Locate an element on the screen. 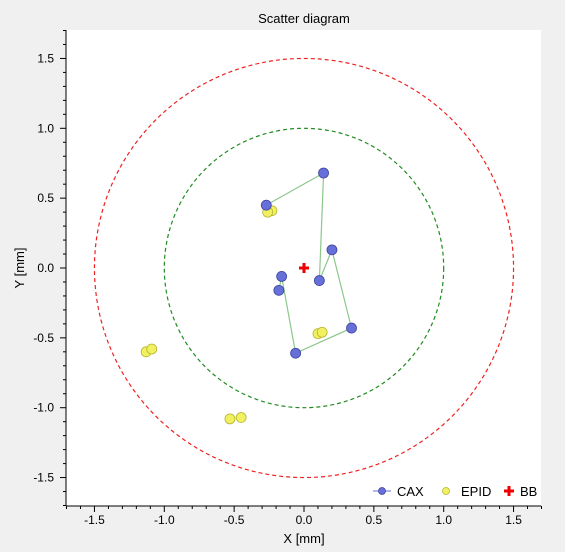 Image resolution: width=565 pixels, height=552 pixels. chart-title: Scatter diagram is located at coordinates (304, 18).